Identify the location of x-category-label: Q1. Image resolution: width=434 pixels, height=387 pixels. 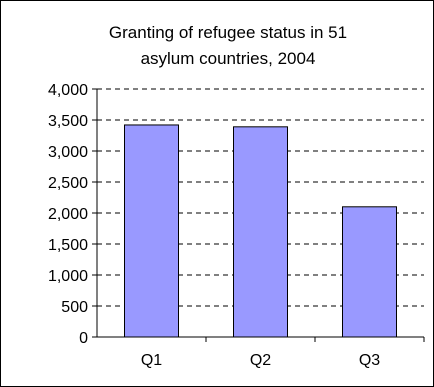
(151, 360).